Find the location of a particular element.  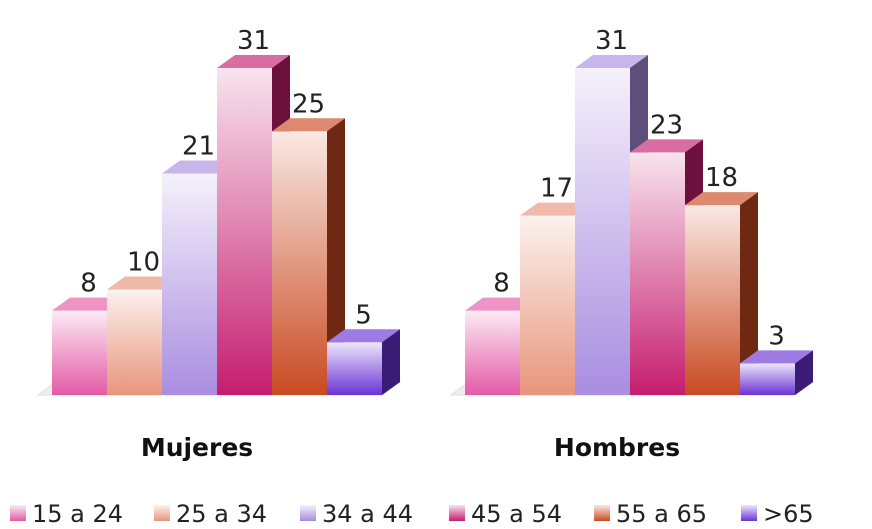

legend-item-65: >65 is located at coordinates (777, 514).